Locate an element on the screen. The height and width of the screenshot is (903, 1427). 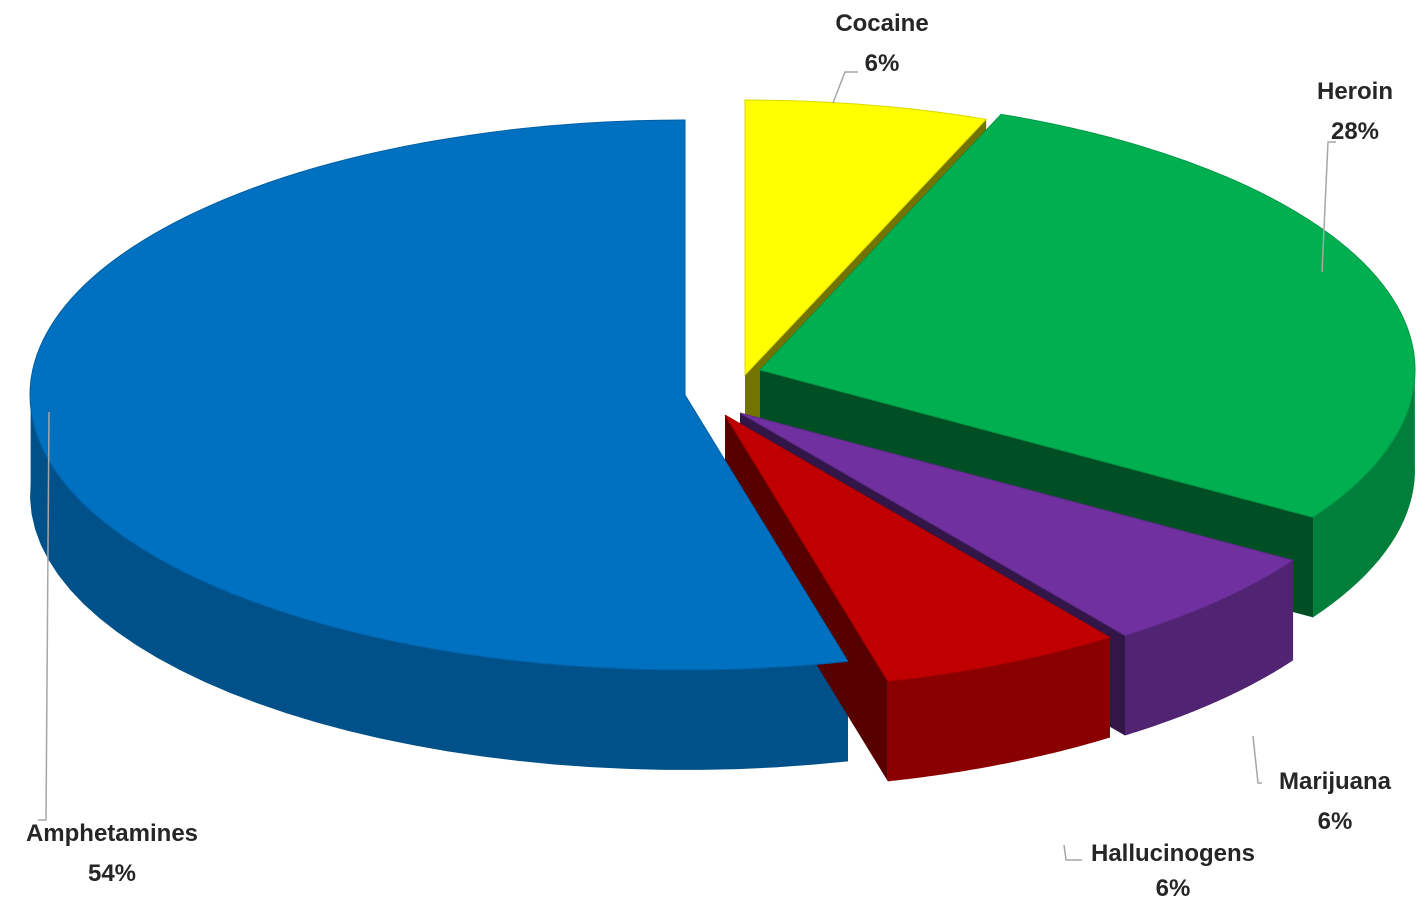
slice-side-hallucinogens is located at coordinates (998, 709).